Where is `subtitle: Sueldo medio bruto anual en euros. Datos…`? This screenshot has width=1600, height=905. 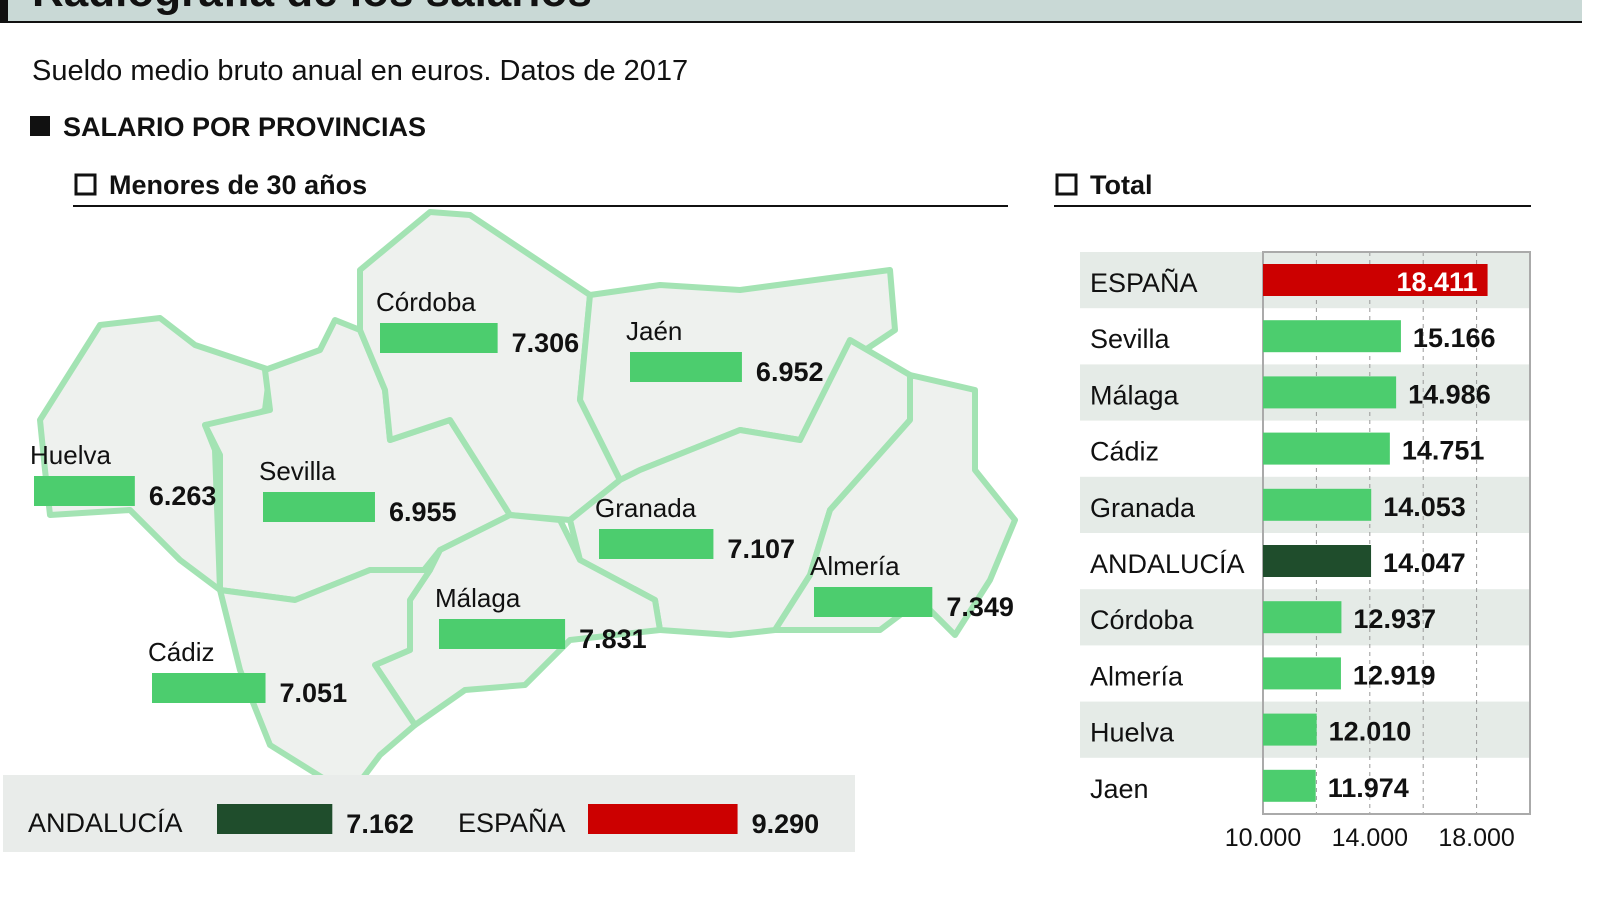
subtitle: Sueldo medio bruto anual en euros. Datos… is located at coordinates (360, 71).